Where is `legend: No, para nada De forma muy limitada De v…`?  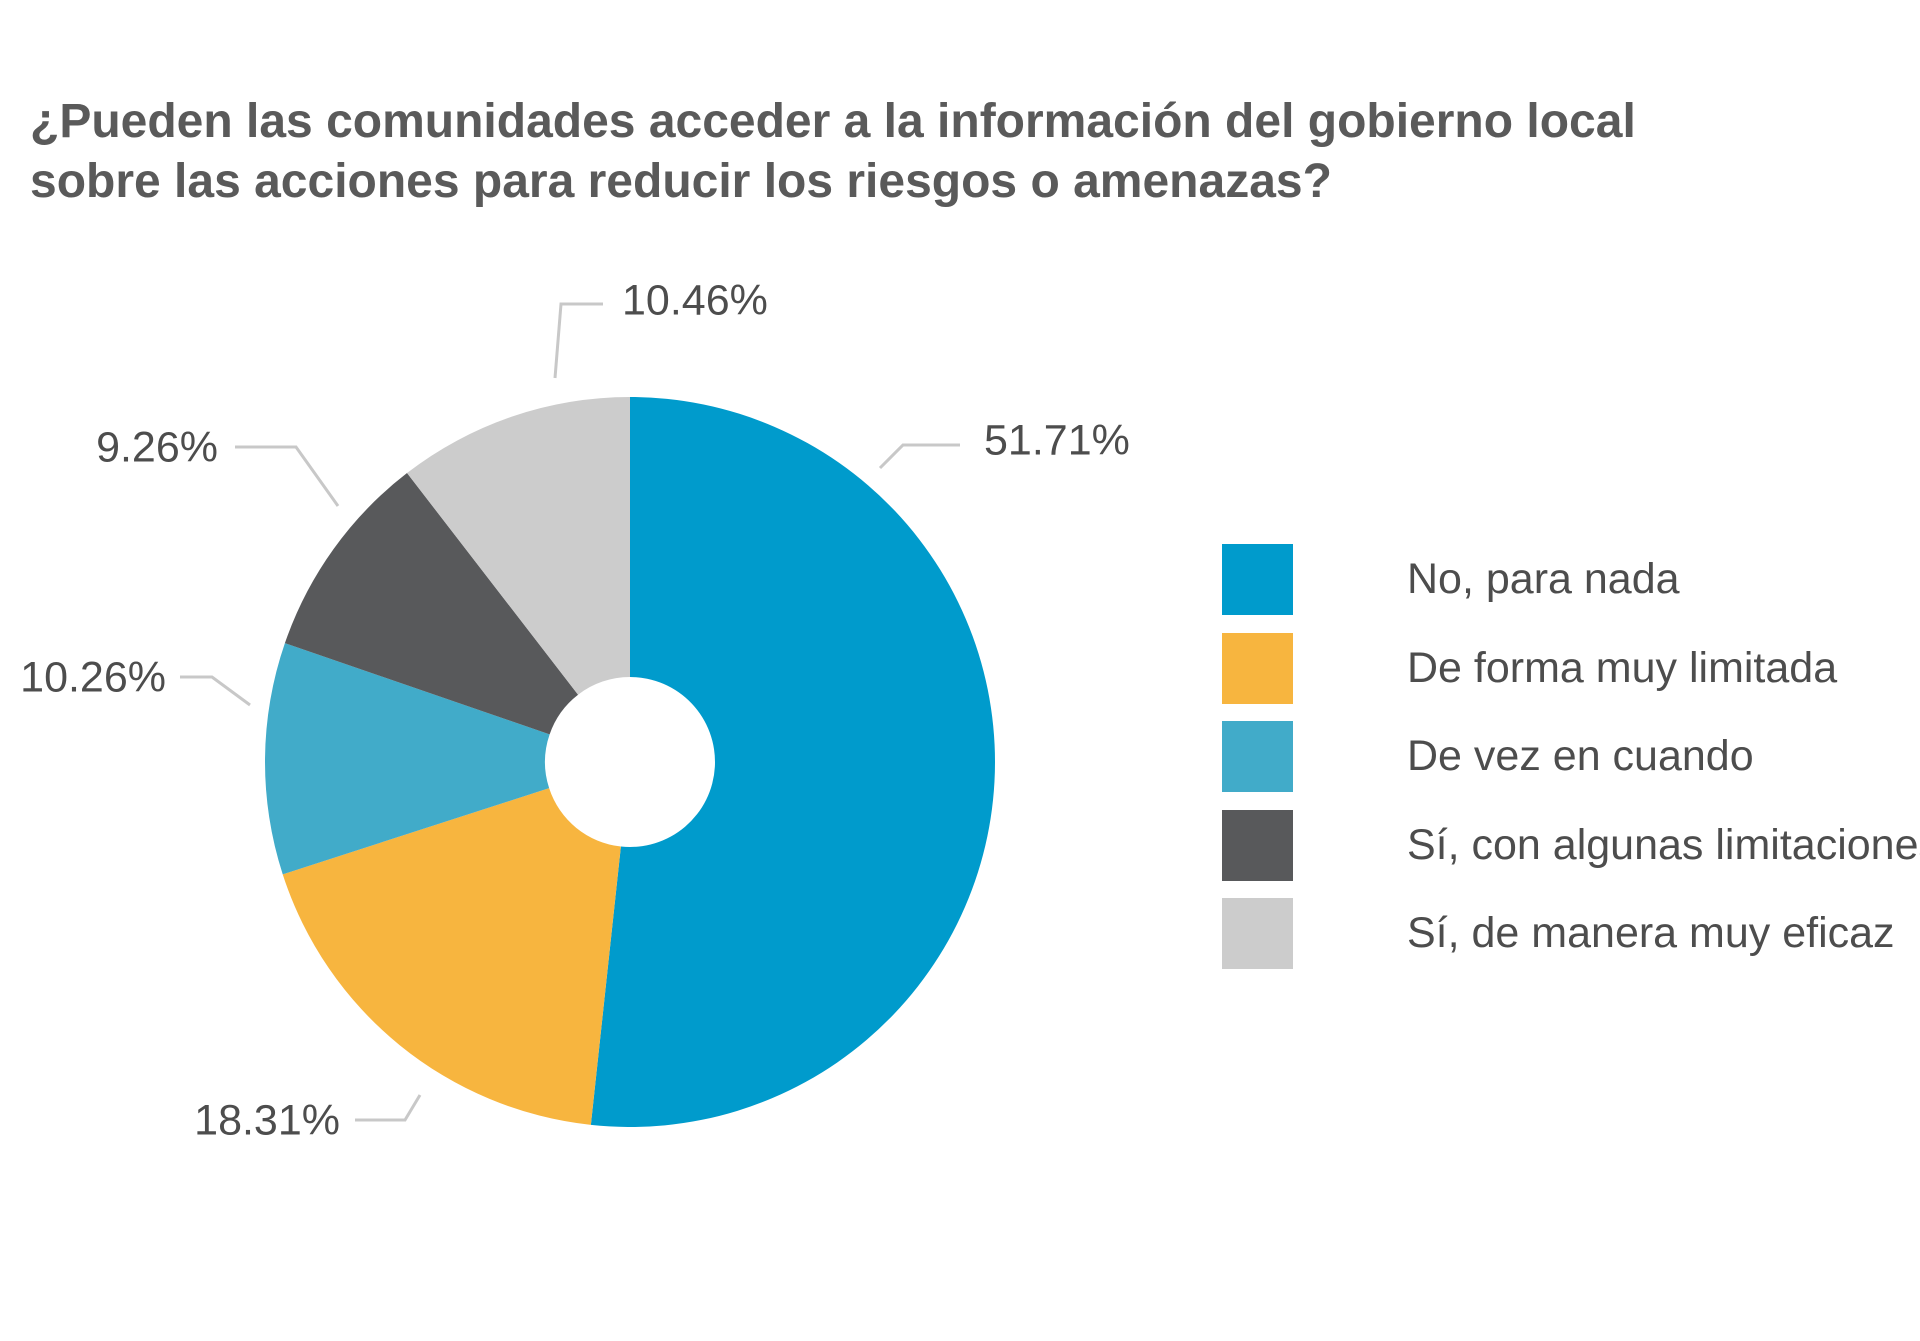 legend: No, para nada De forma muy limitada De v… is located at coordinates (1571, 765).